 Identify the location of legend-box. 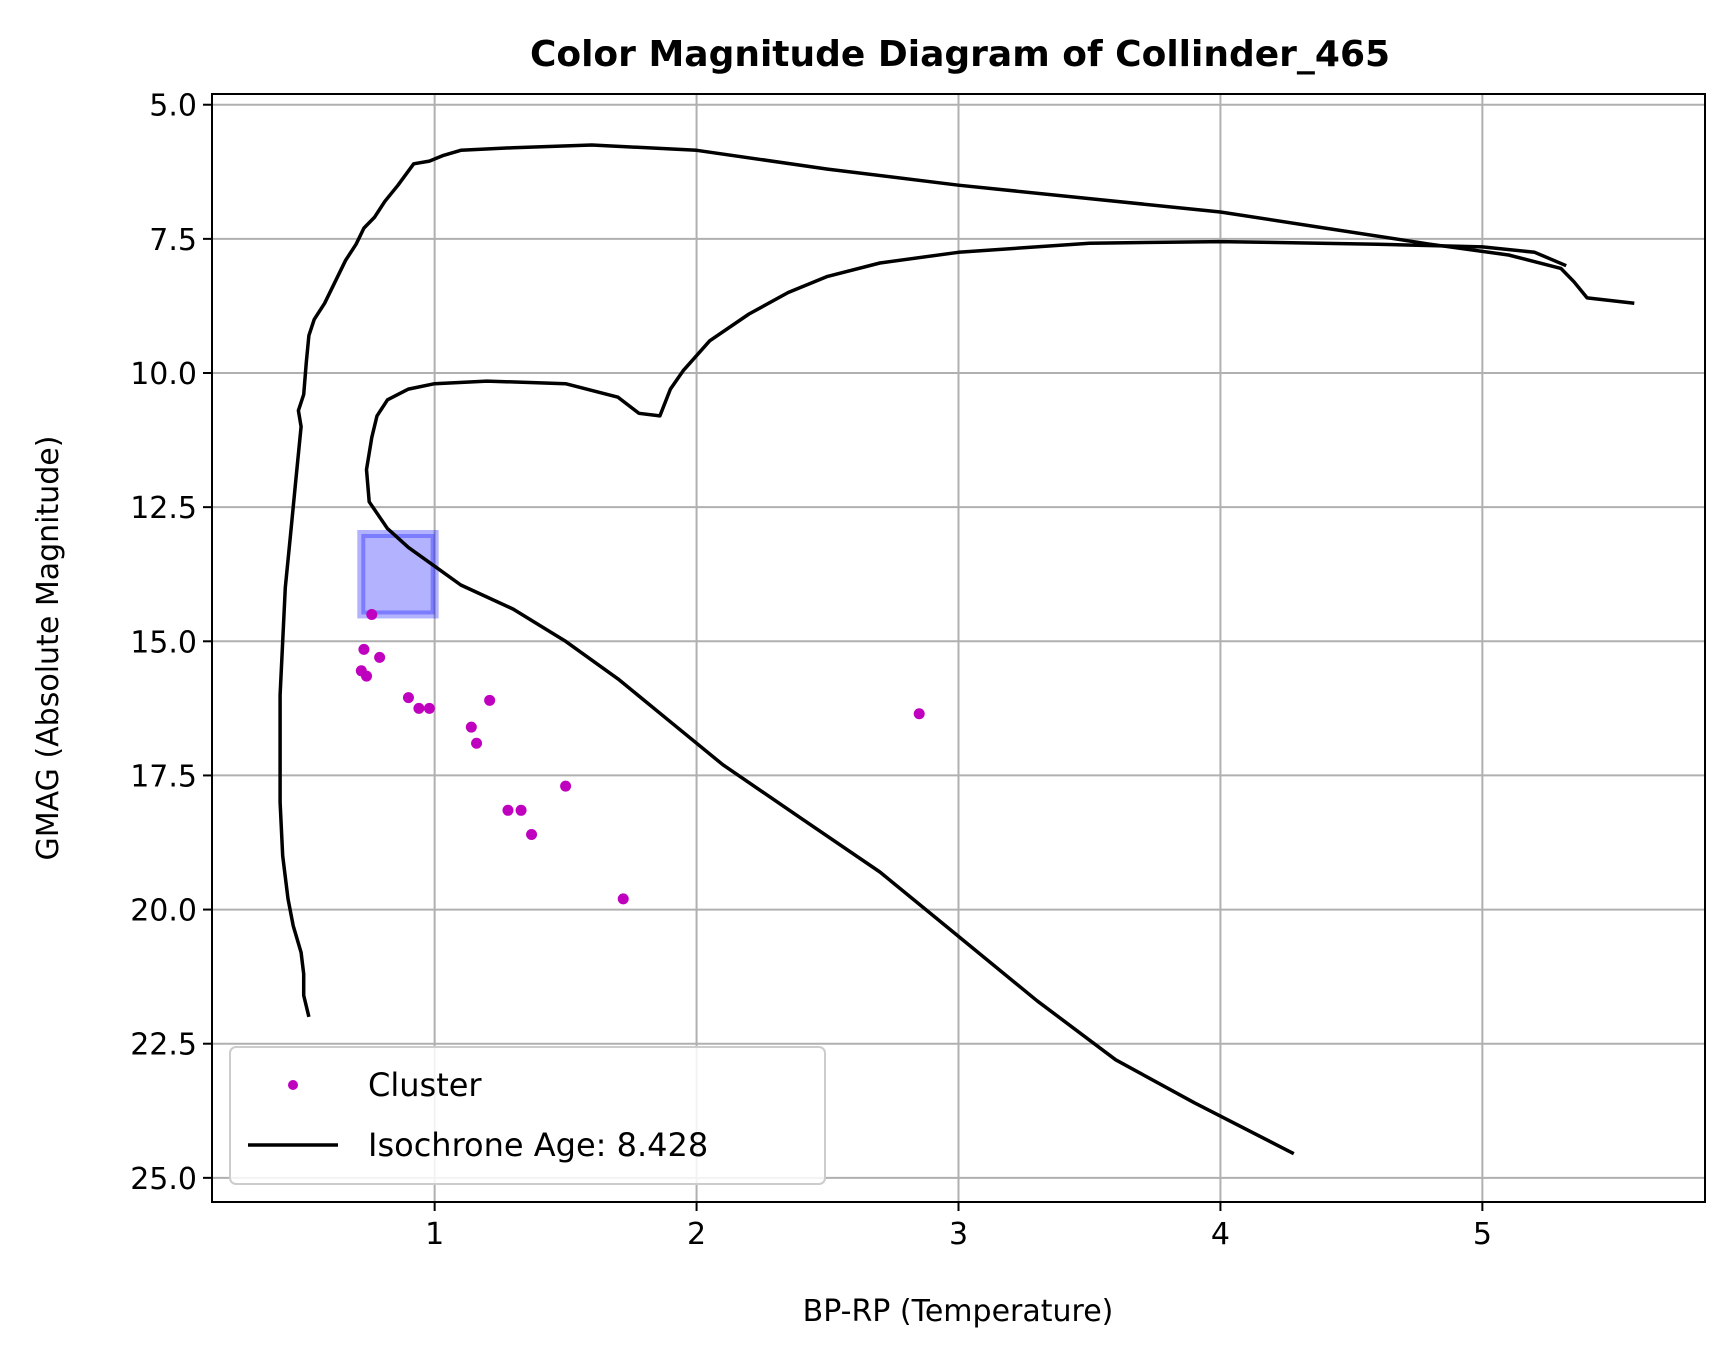
(527, 1115).